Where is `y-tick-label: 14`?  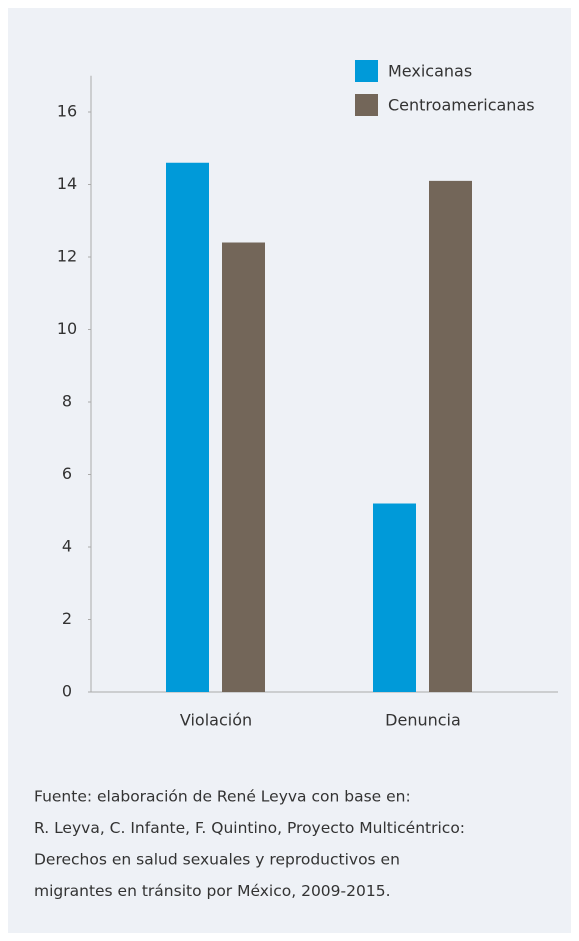
y-tick-label: 14 is located at coordinates (67, 183).